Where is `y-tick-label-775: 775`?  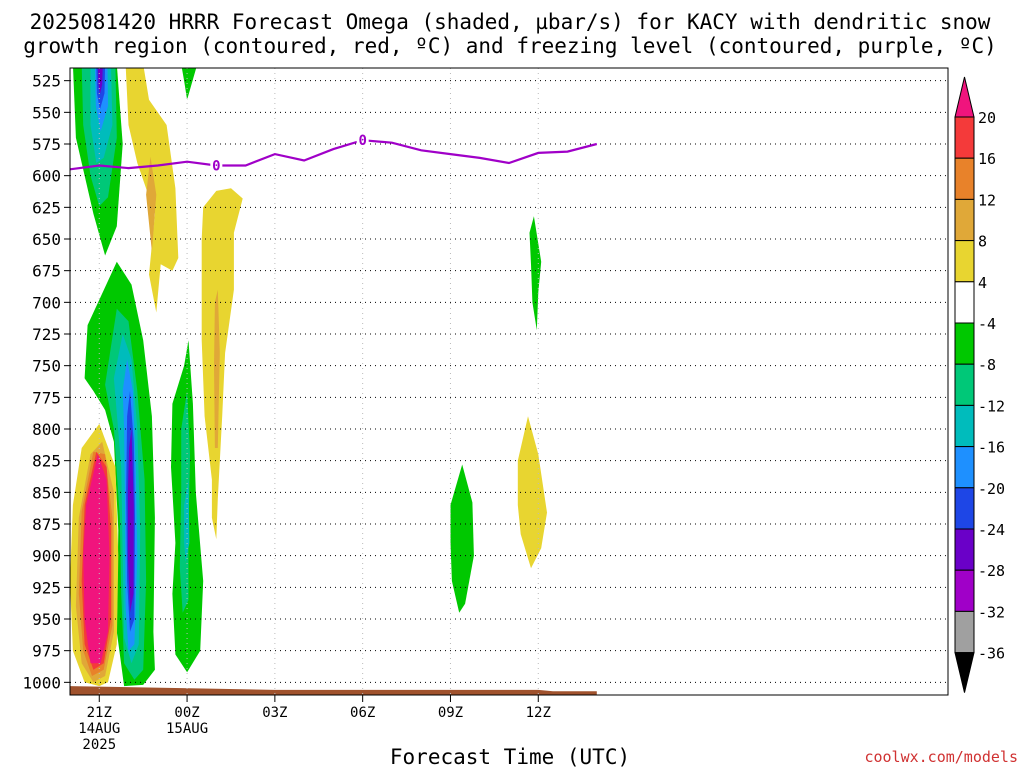
y-tick-label-775: 775 is located at coordinates (46, 397).